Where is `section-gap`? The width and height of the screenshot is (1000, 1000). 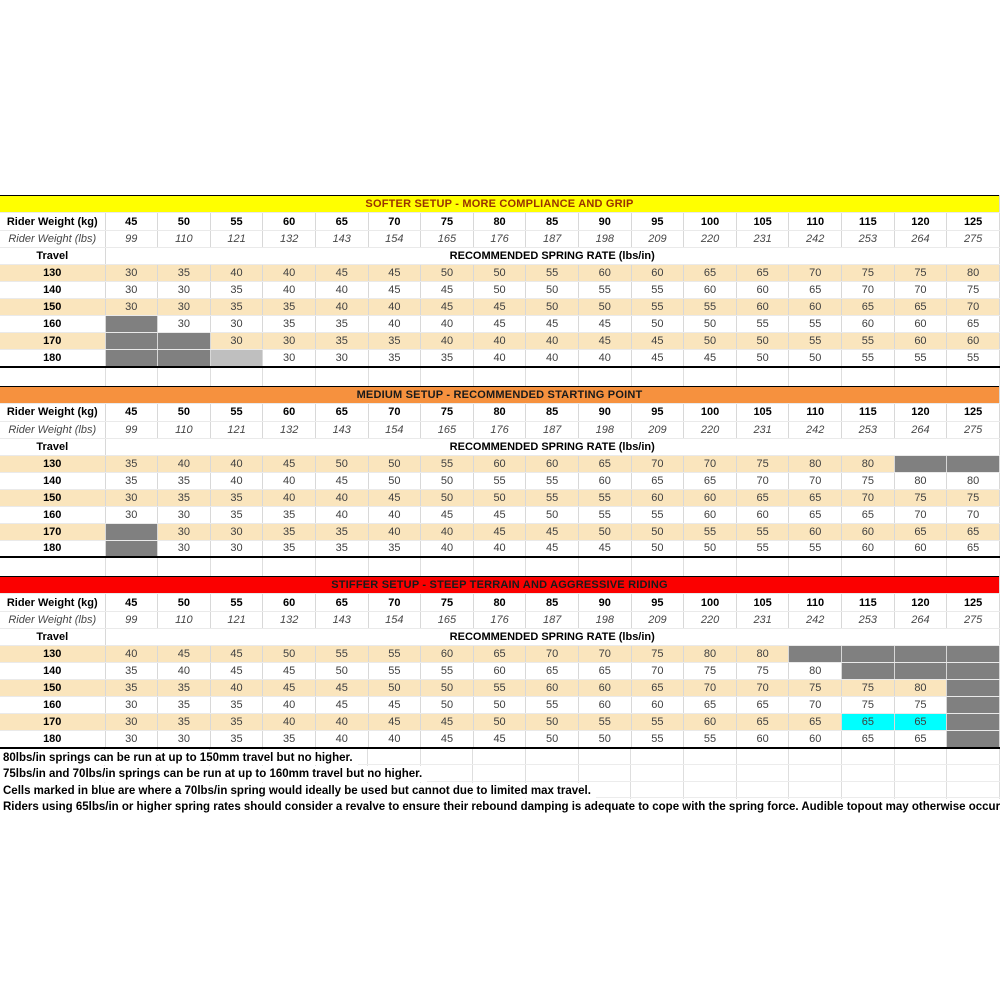
section-gap is located at coordinates (500, 376).